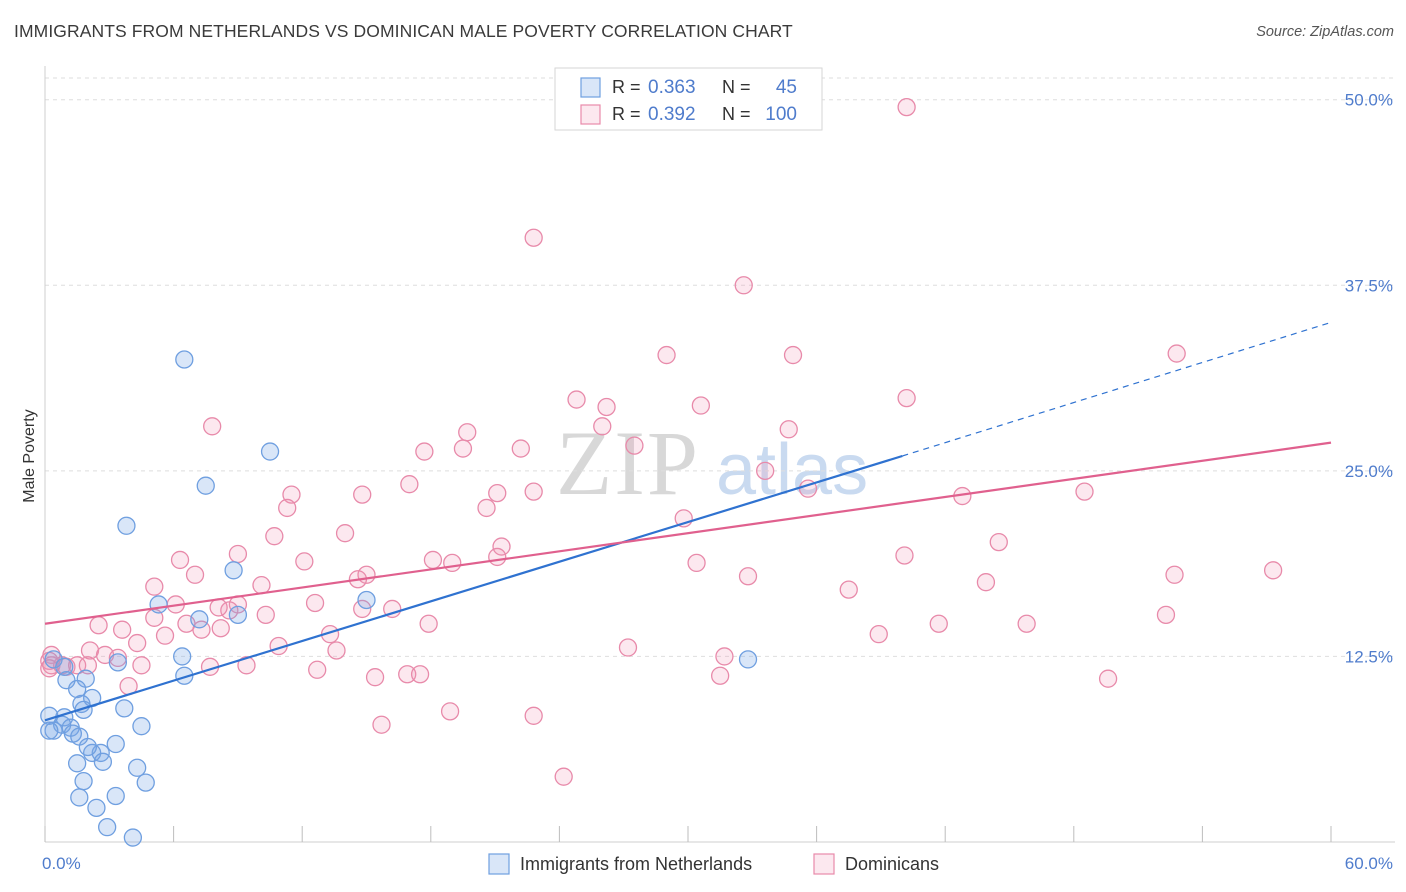 Image resolution: width=1406 pixels, height=892 pixels. Describe the element at coordinates (824, 864) in the screenshot. I see `series-swatch-pink` at that location.